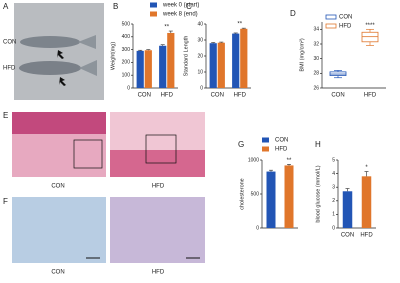  Describe the element at coordinates (333, 188) in the screenshot. I see `y-tick-label: 3` at that location.